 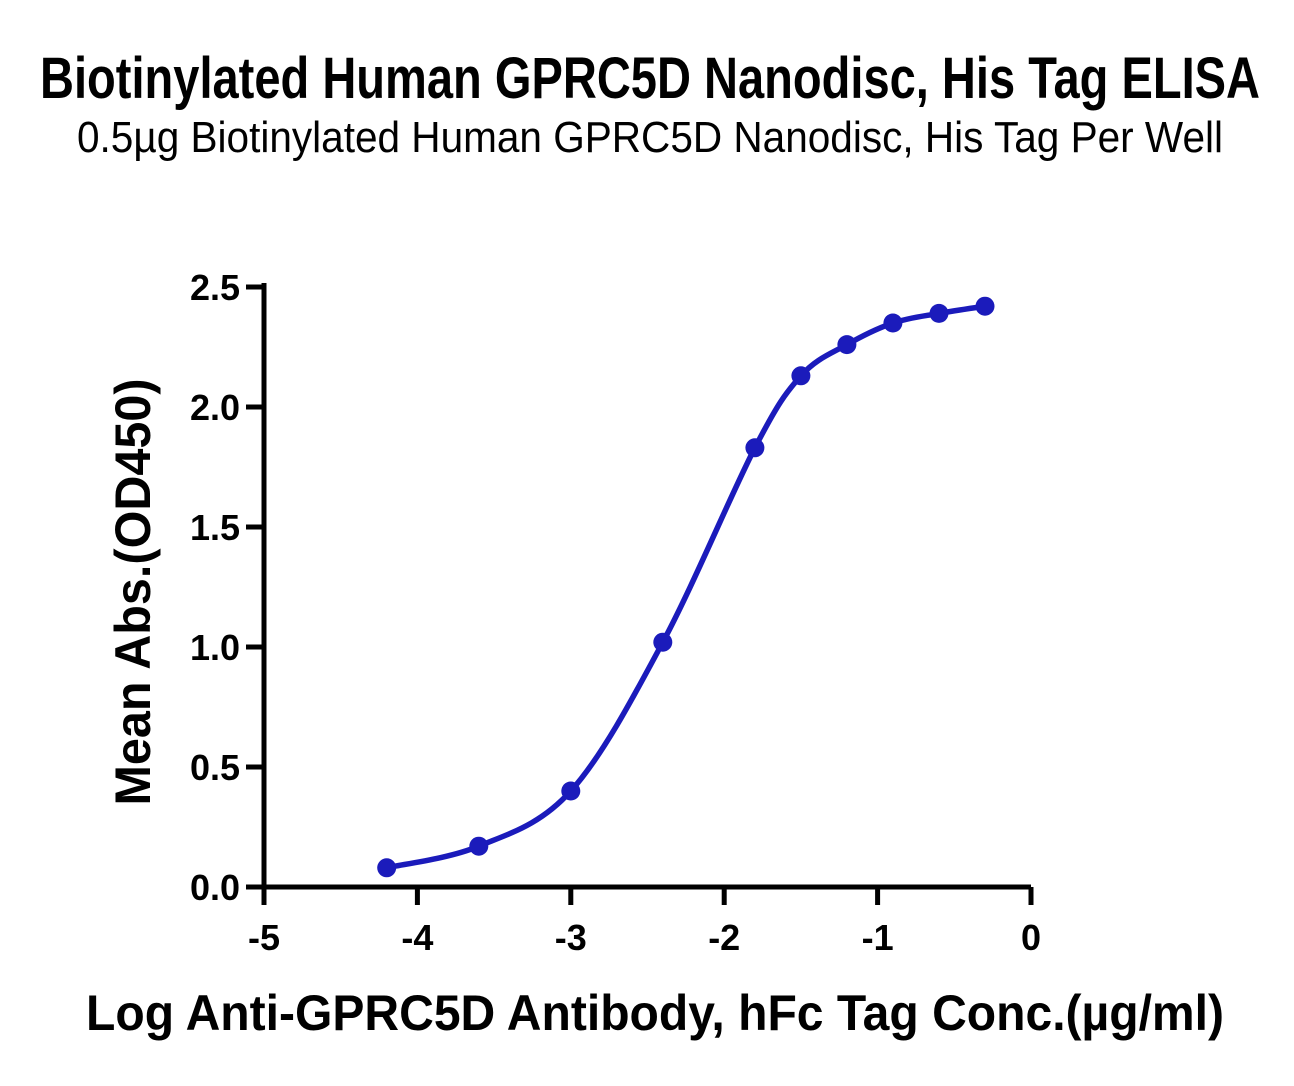 What do you see at coordinates (215, 767) in the screenshot?
I see `y-tick-label: 0.5` at bounding box center [215, 767].